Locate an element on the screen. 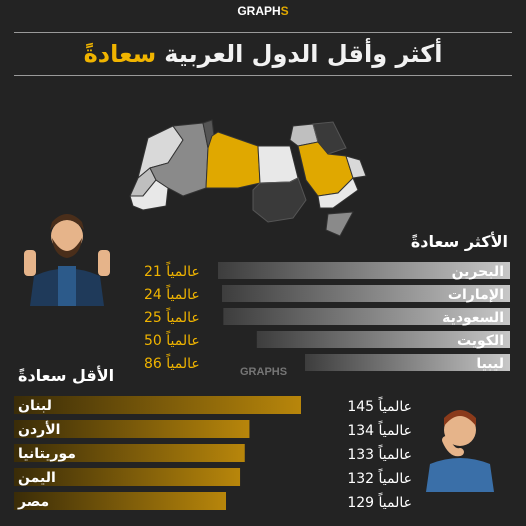 The image size is (526, 526). watermark-text: GRAPH is located at coordinates (260, 372).